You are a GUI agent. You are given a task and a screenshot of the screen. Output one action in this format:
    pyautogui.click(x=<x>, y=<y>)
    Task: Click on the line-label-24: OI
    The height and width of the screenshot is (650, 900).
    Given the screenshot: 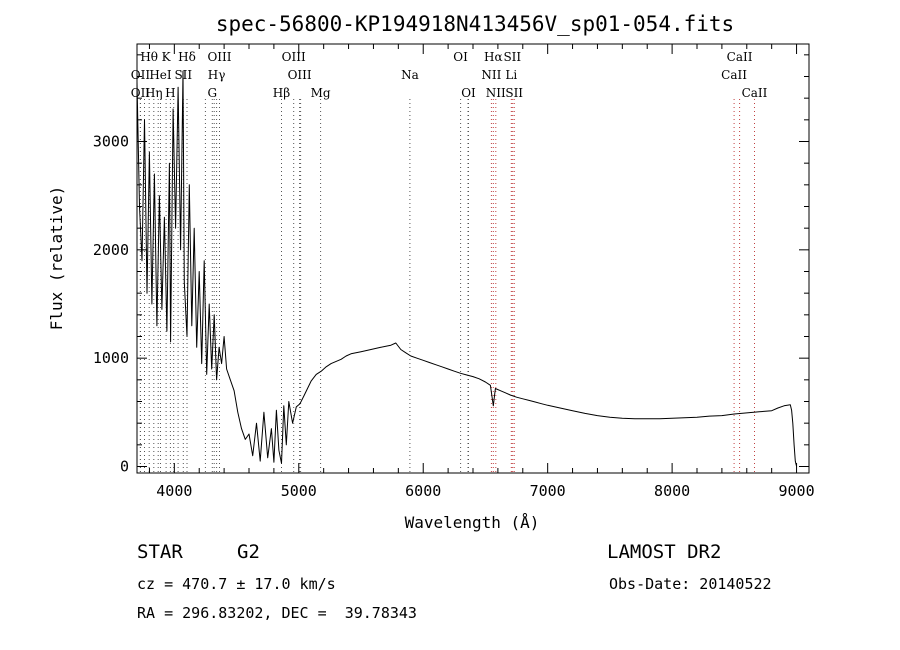 What is the action you would take?
    pyautogui.click(x=468, y=93)
    